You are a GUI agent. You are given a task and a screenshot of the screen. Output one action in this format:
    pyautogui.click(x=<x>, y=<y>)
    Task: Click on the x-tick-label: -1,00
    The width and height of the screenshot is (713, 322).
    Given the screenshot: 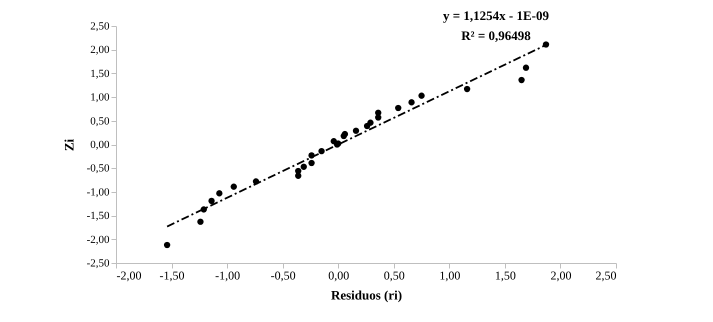 What is the action you would take?
    pyautogui.click(x=227, y=275)
    